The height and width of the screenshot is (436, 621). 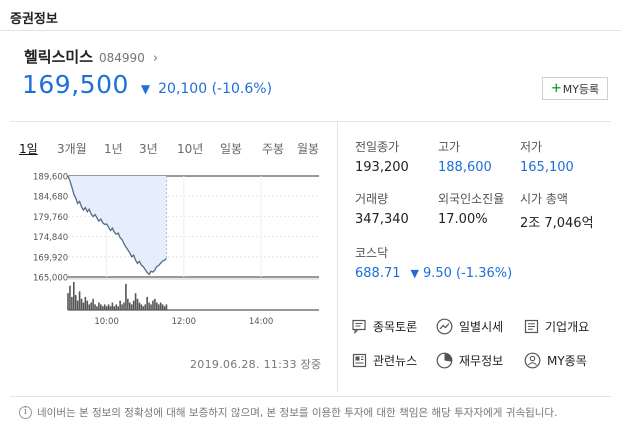 I want to click on stat-value: 165,100, so click(x=547, y=167).